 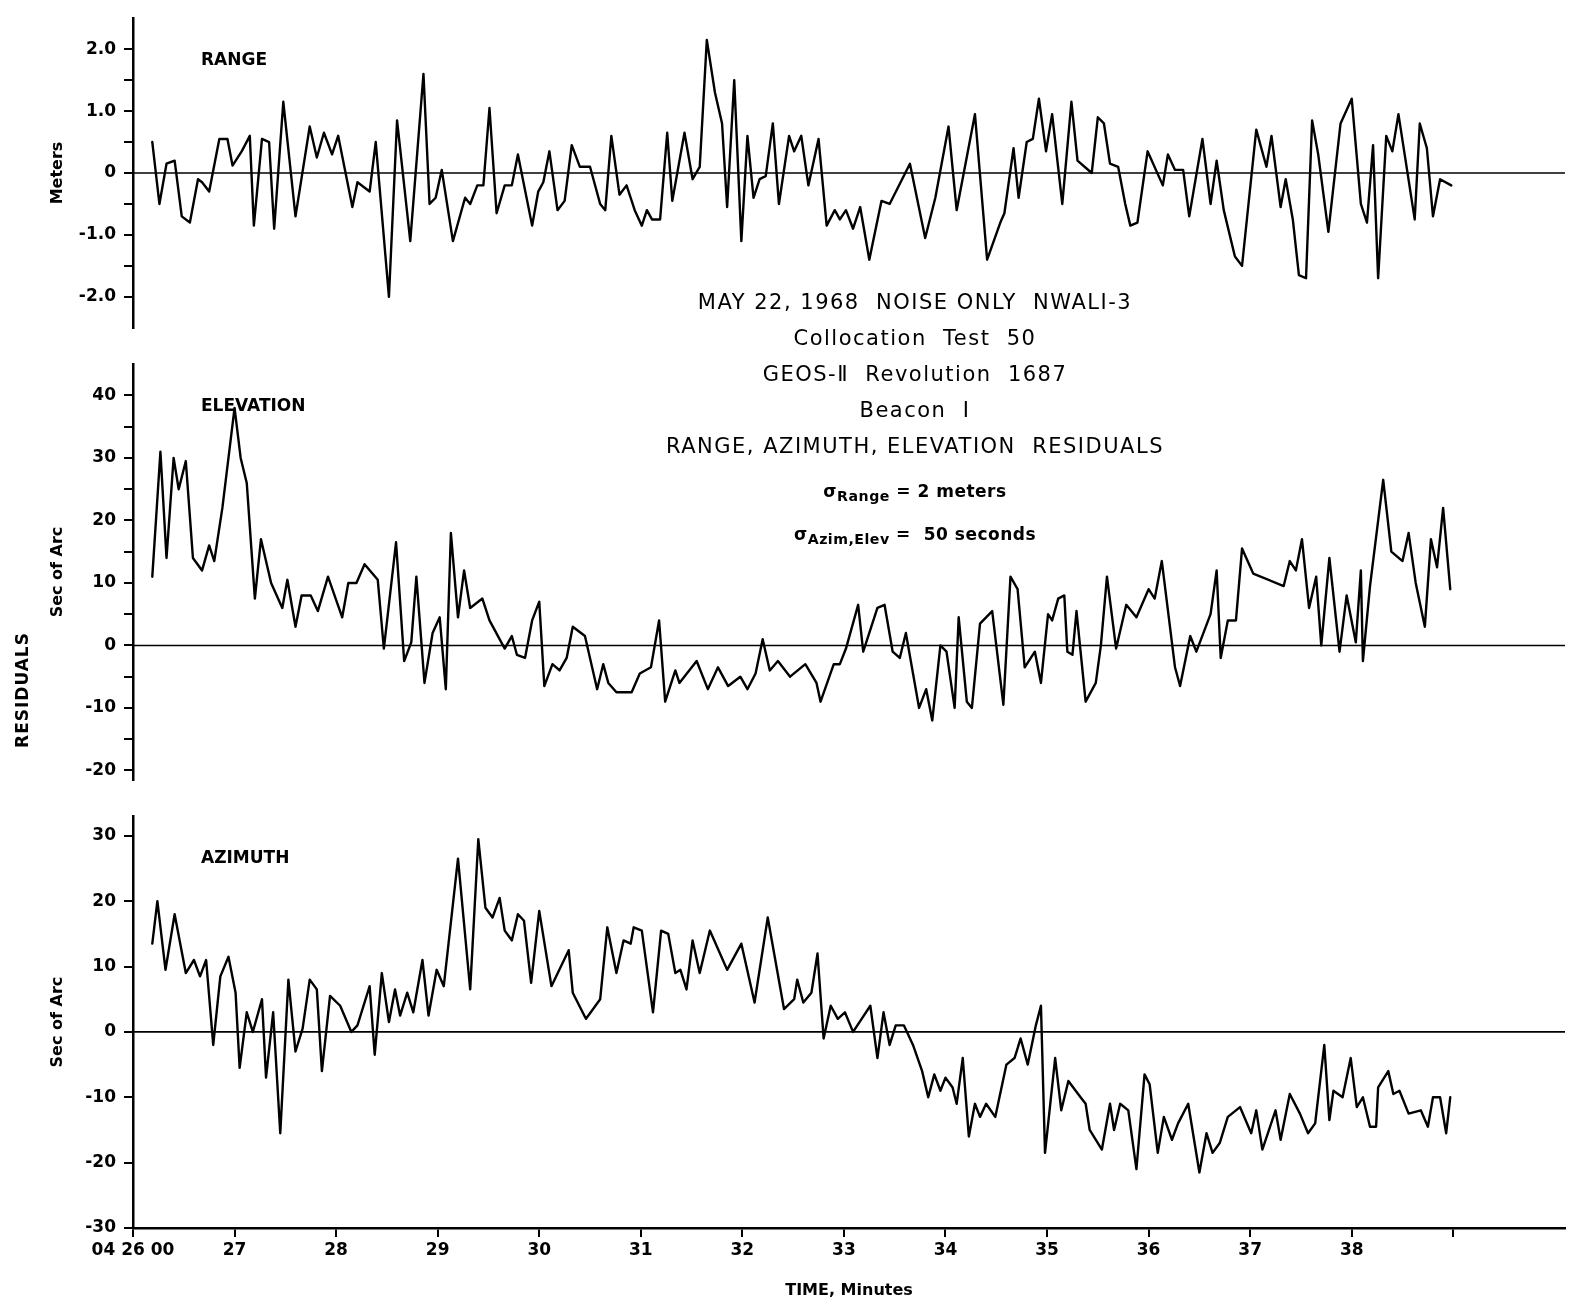 What do you see at coordinates (97, 295) in the screenshot?
I see `y-tick-label: -2.0` at bounding box center [97, 295].